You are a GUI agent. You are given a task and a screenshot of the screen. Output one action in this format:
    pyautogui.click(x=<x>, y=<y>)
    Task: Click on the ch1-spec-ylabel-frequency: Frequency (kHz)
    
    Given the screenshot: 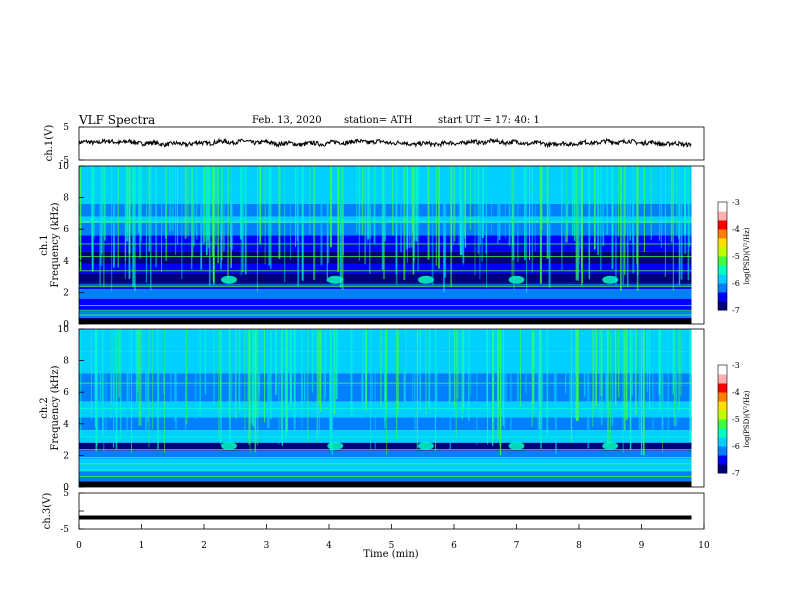 What is the action you would take?
    pyautogui.click(x=55, y=244)
    